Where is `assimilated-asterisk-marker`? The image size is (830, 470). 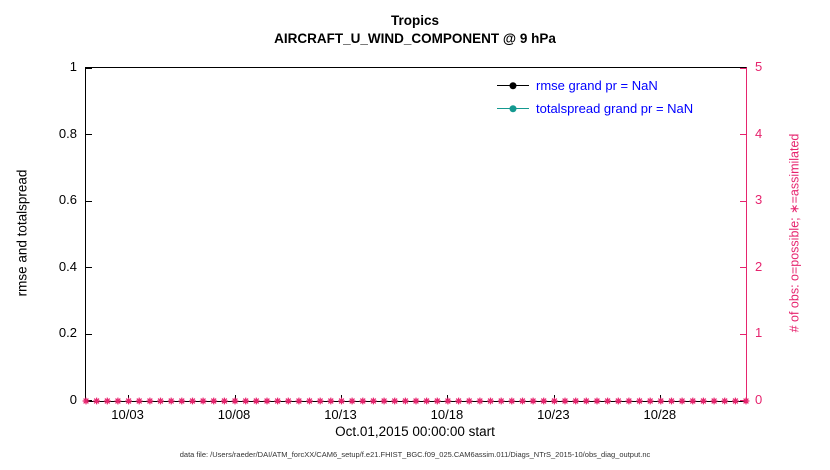
assimilated-asterisk-marker is located at coordinates (416, 401).